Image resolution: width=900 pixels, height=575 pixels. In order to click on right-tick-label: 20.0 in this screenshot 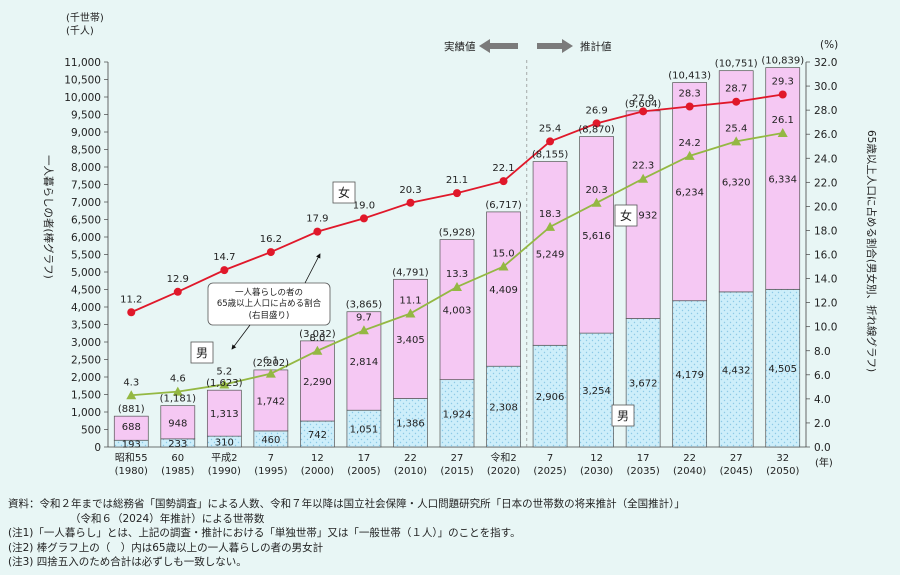, I will do `click(825, 207)`.